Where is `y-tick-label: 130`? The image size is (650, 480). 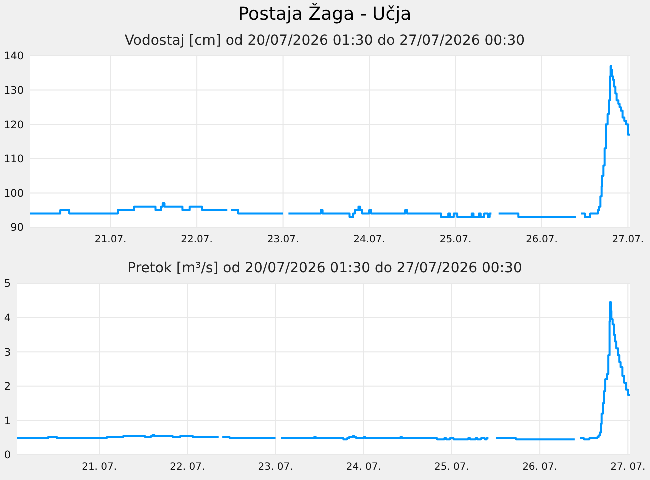 y-tick-label: 130 is located at coordinates (14, 90).